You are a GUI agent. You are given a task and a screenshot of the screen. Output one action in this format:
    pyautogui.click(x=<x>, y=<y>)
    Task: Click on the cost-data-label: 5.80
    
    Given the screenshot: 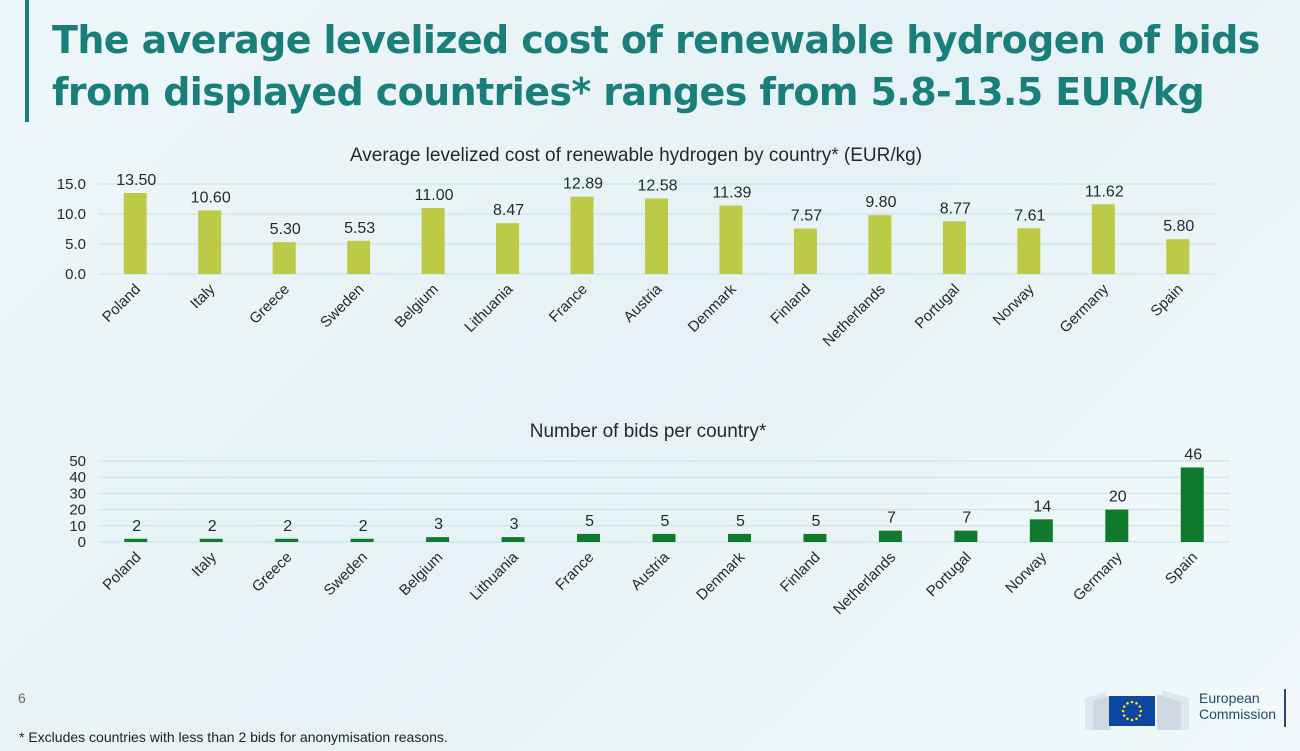 What is the action you would take?
    pyautogui.click(x=1178, y=226)
    